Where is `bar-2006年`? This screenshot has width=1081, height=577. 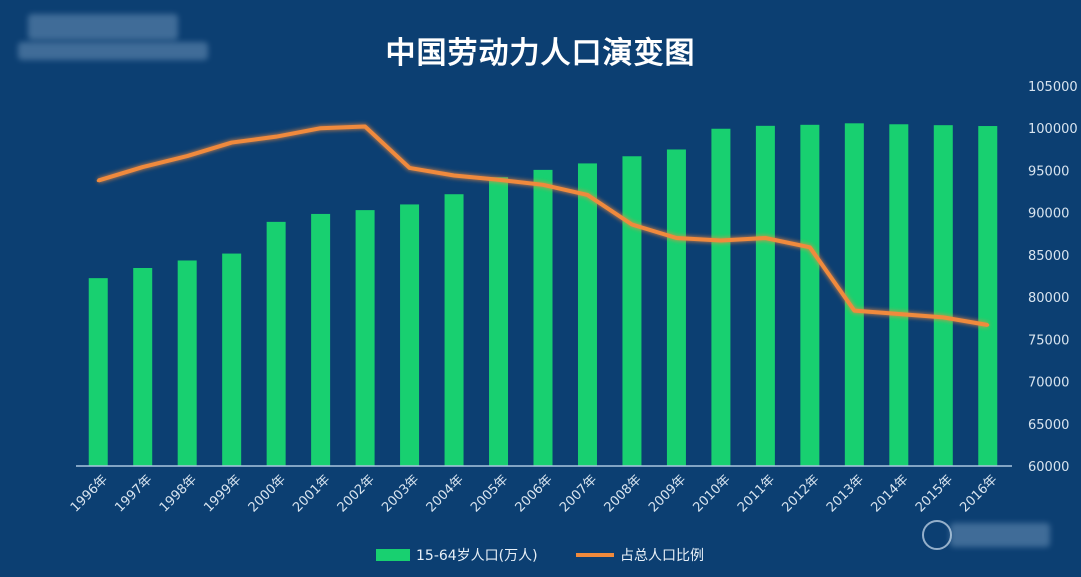
bar-2006年 is located at coordinates (543, 317).